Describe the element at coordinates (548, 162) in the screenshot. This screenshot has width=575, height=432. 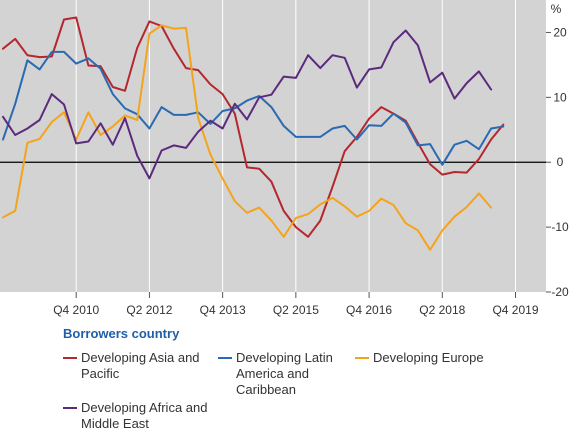
I see `y-axis-ticks` at that location.